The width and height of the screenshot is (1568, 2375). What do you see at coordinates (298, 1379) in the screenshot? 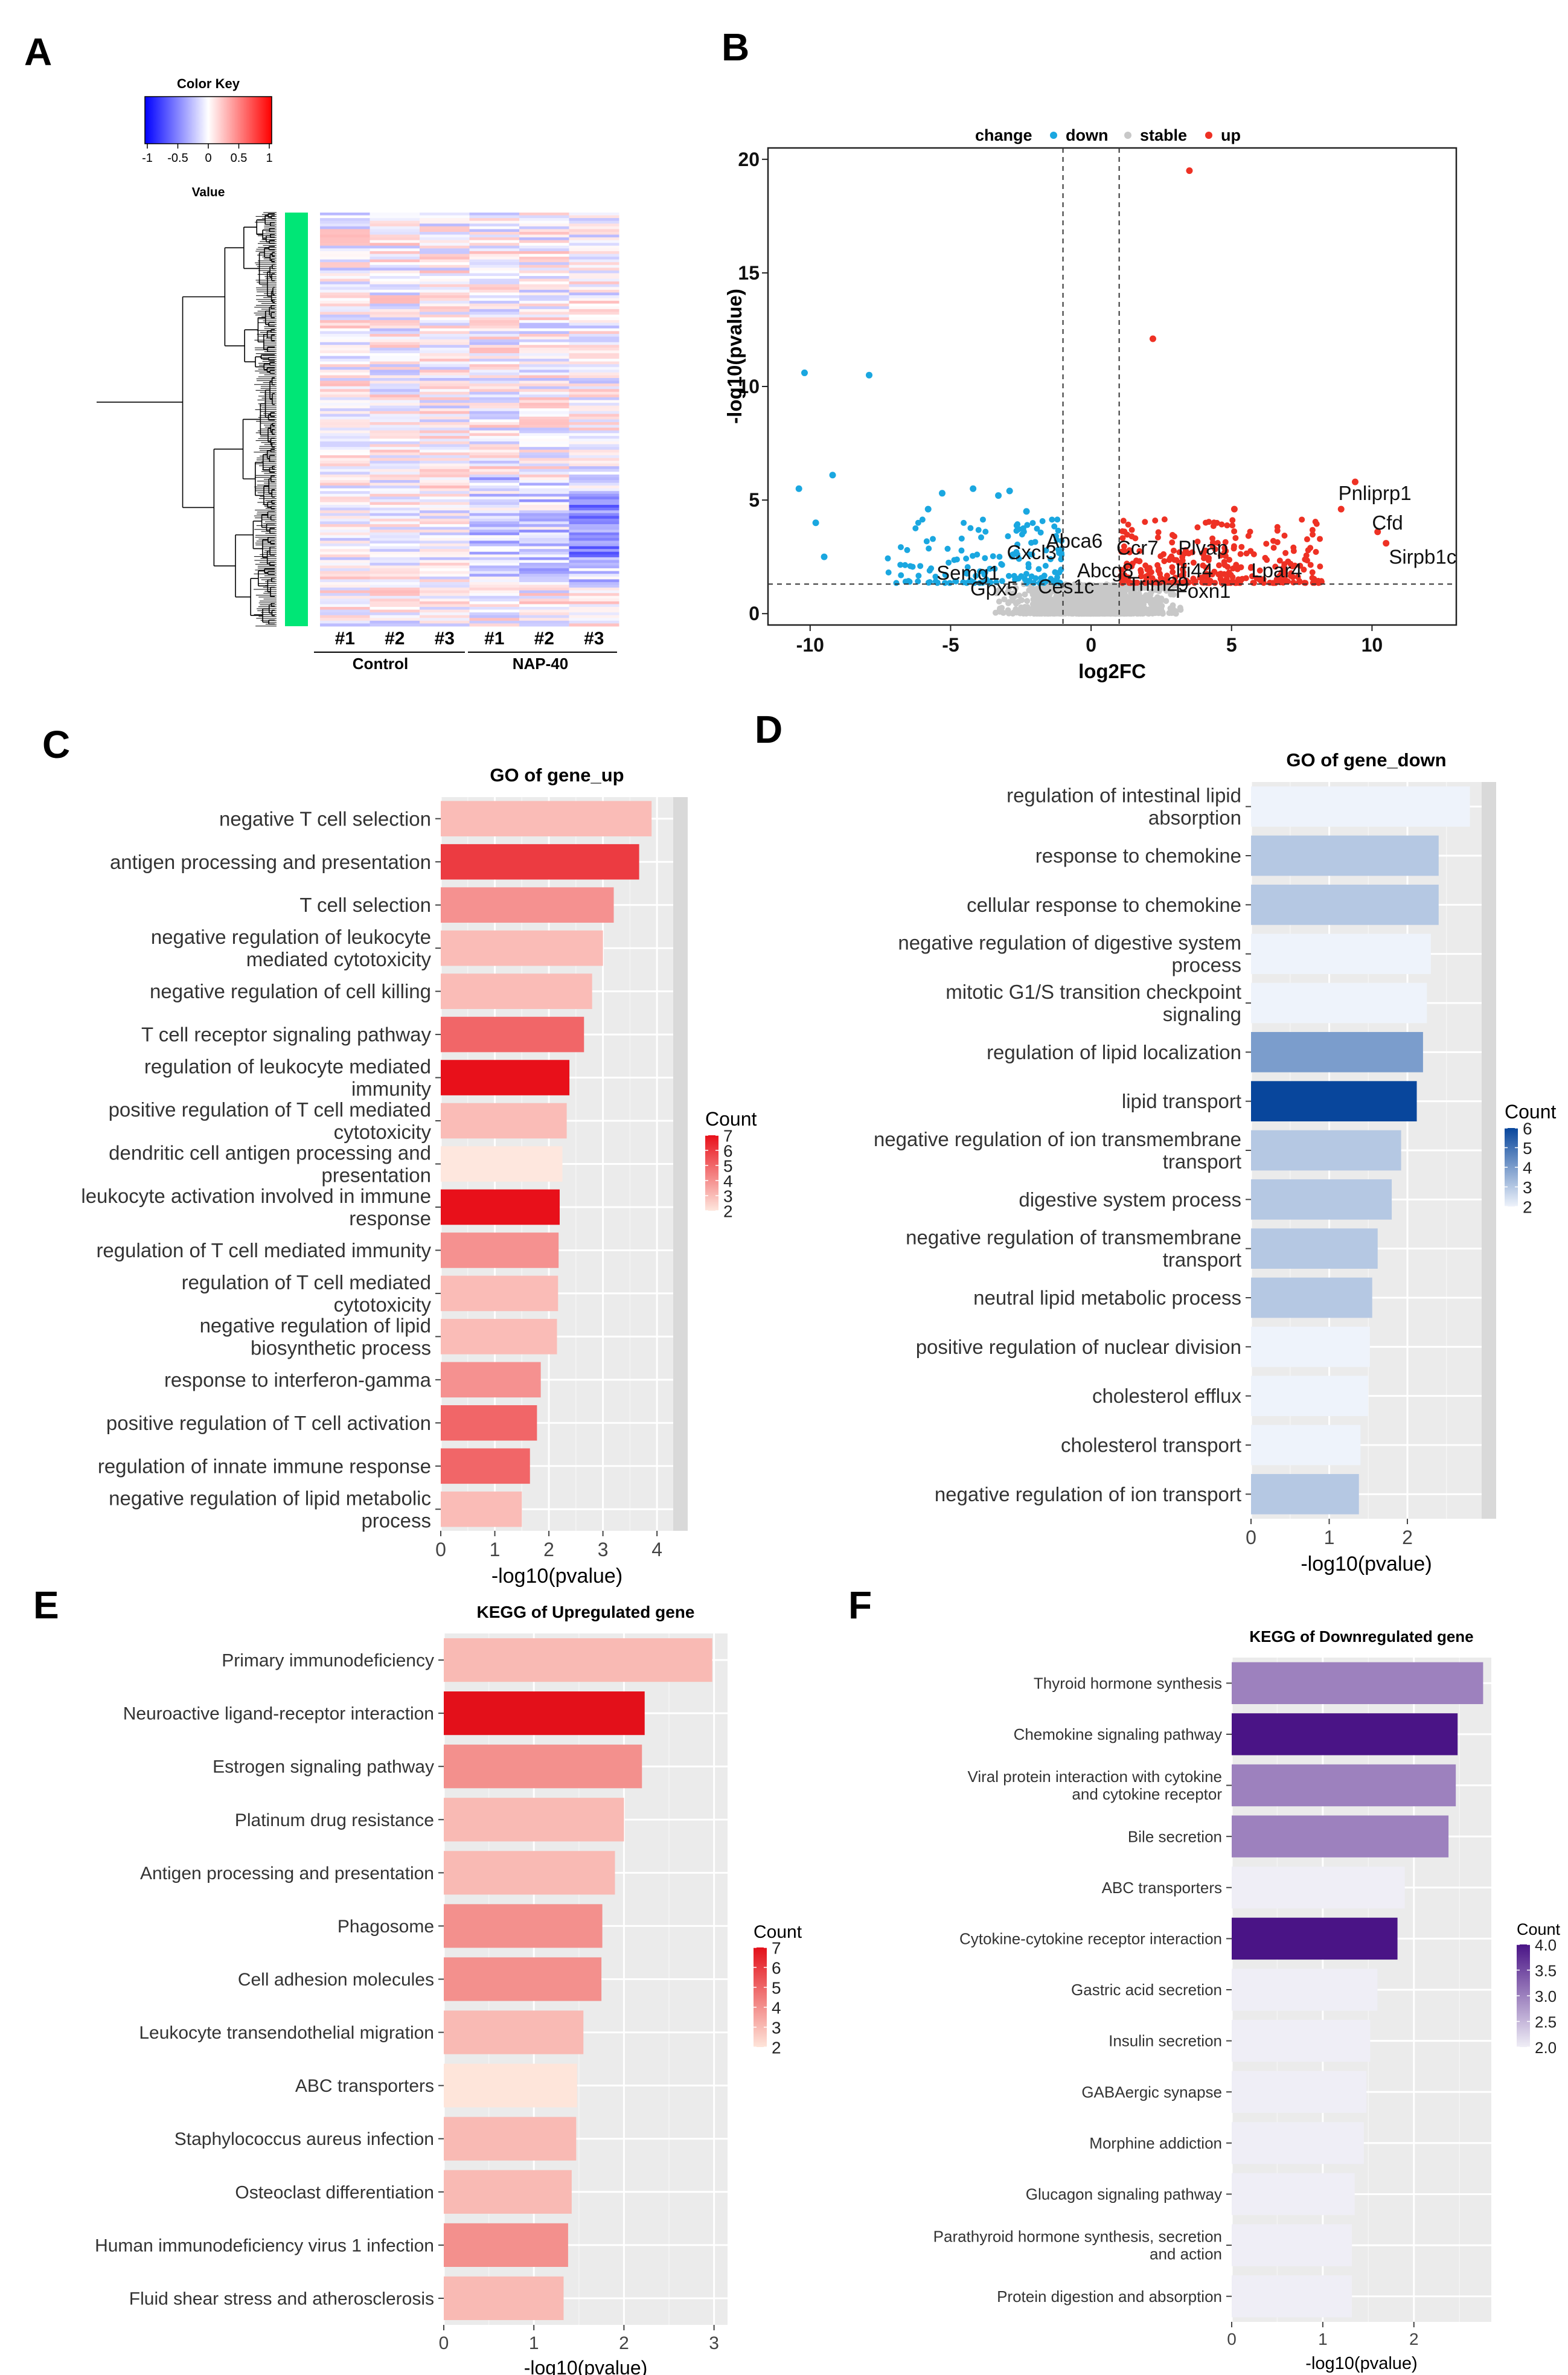
I see `y-tick-label: response to interferon-gamma` at bounding box center [298, 1379].